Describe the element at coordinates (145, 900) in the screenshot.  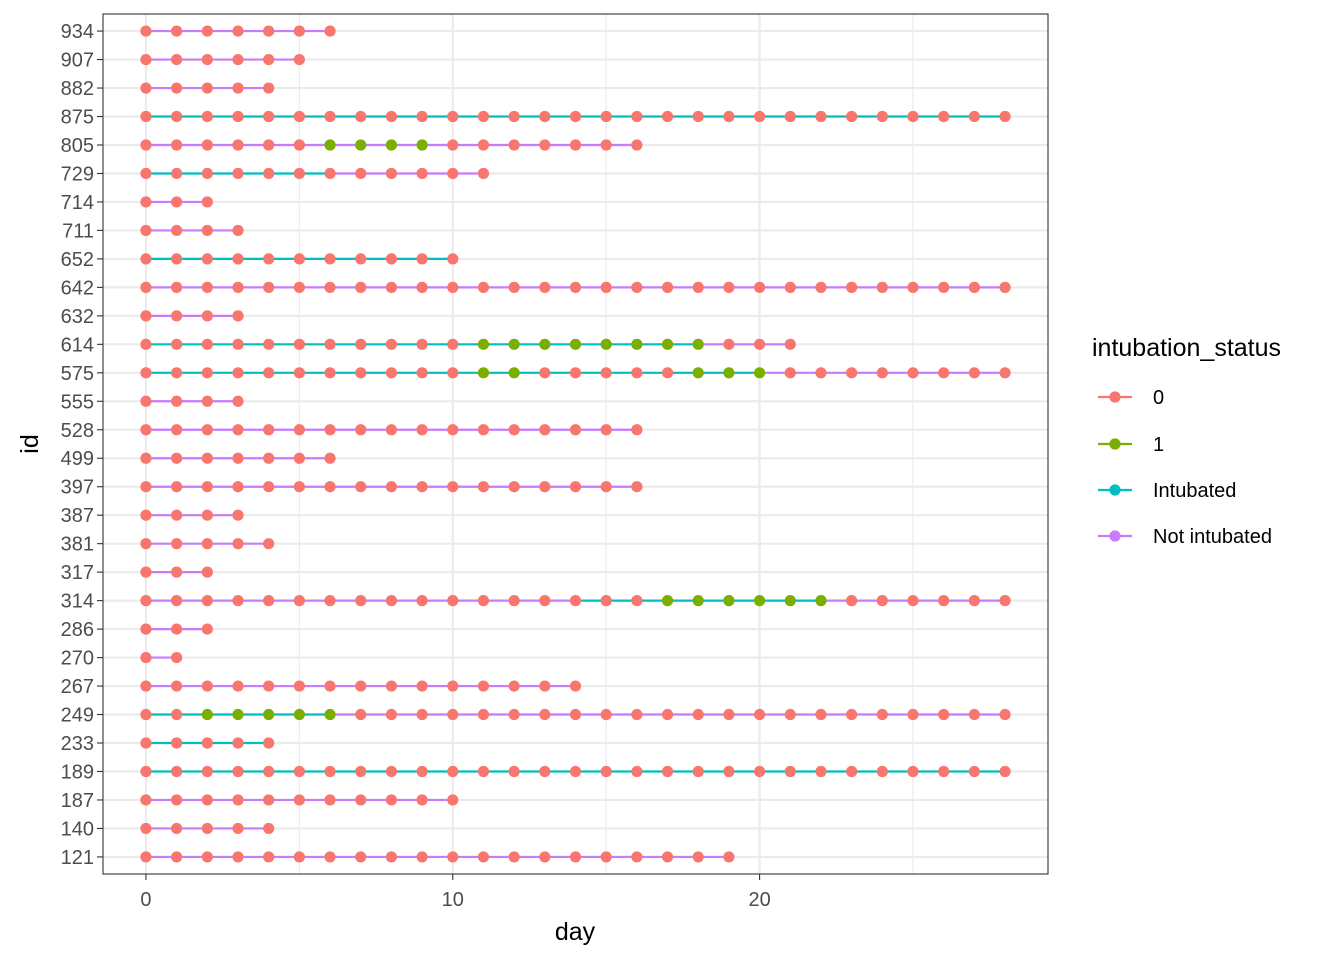
I see `x-tick-label: 0` at that location.